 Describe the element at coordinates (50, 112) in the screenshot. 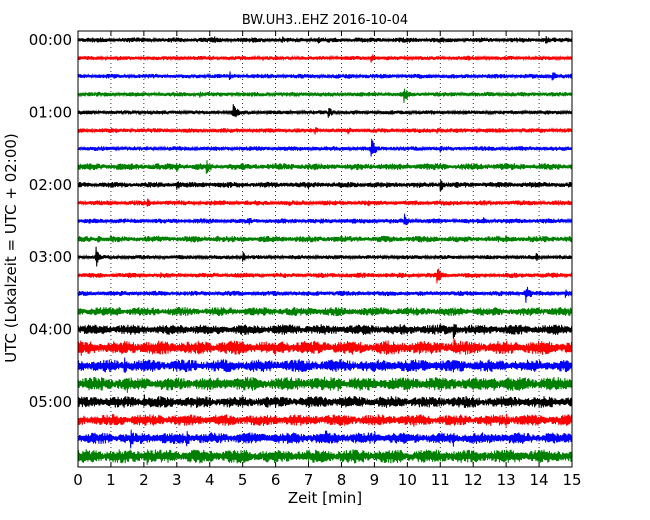

I see `y-tick-label: 01:00` at that location.